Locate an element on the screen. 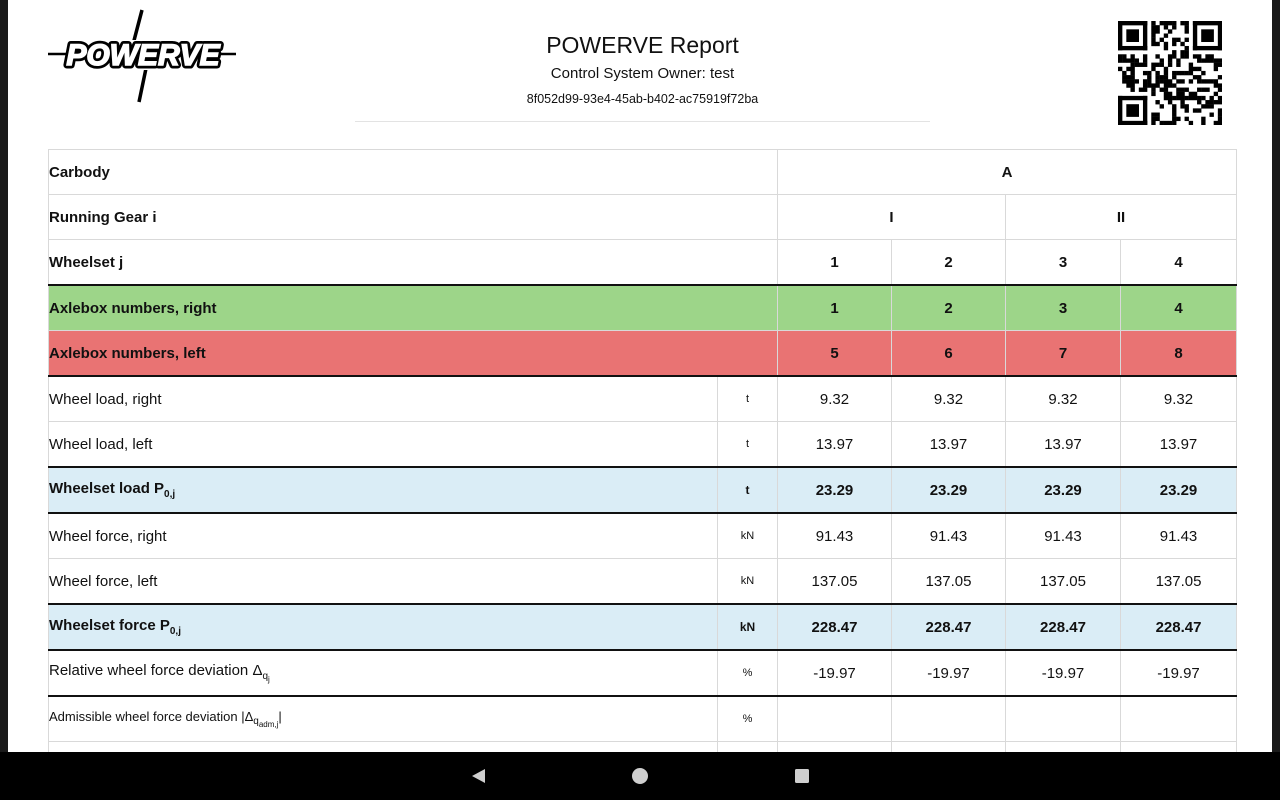 The image size is (1280, 800). home-circle-icon is located at coordinates (640, 776).